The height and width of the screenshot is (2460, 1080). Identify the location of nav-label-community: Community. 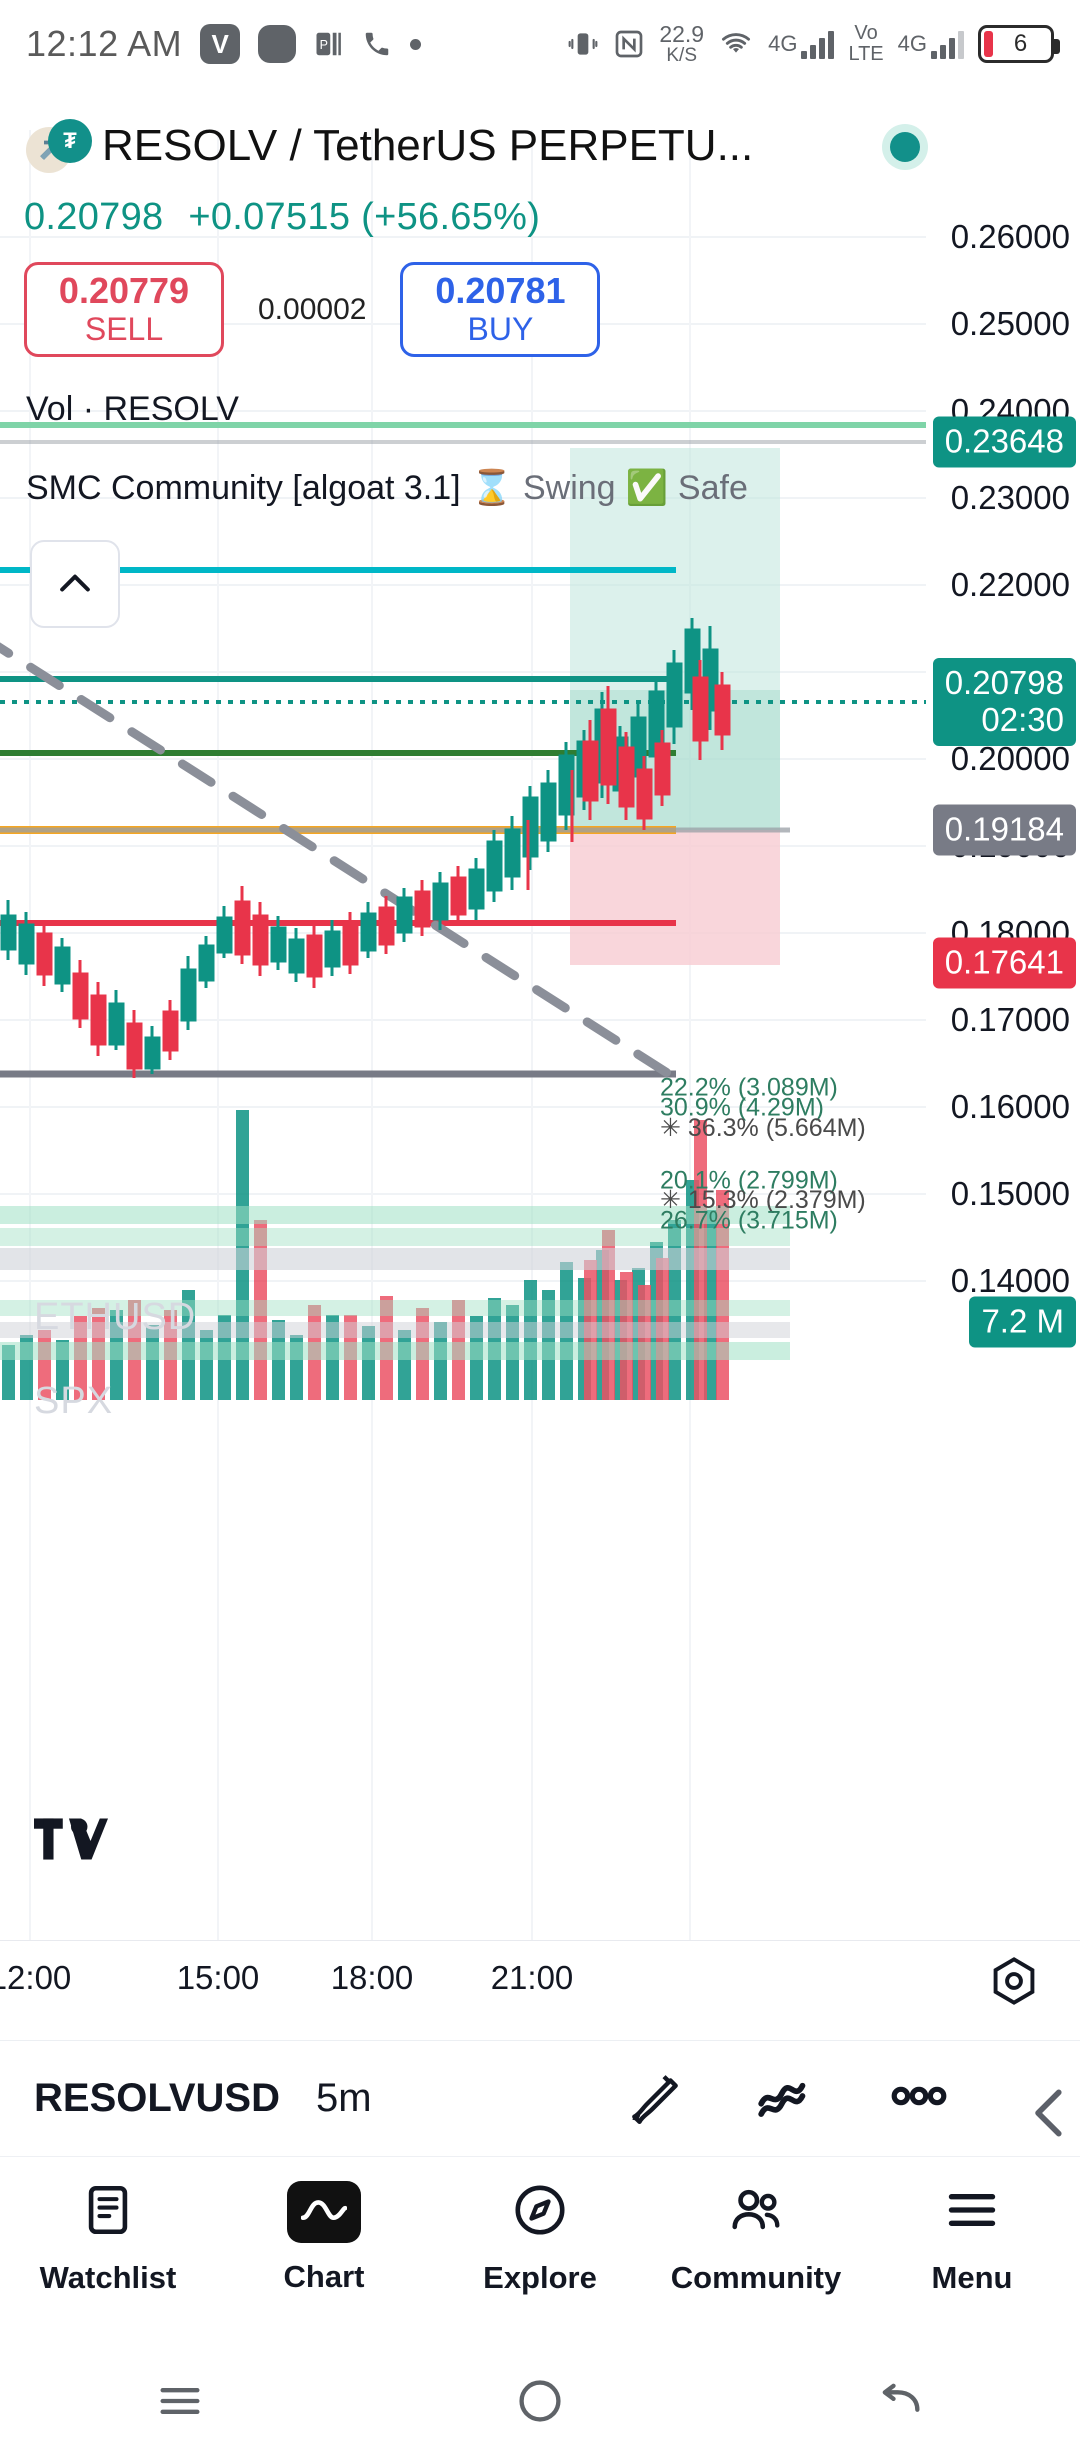
(756, 2277).